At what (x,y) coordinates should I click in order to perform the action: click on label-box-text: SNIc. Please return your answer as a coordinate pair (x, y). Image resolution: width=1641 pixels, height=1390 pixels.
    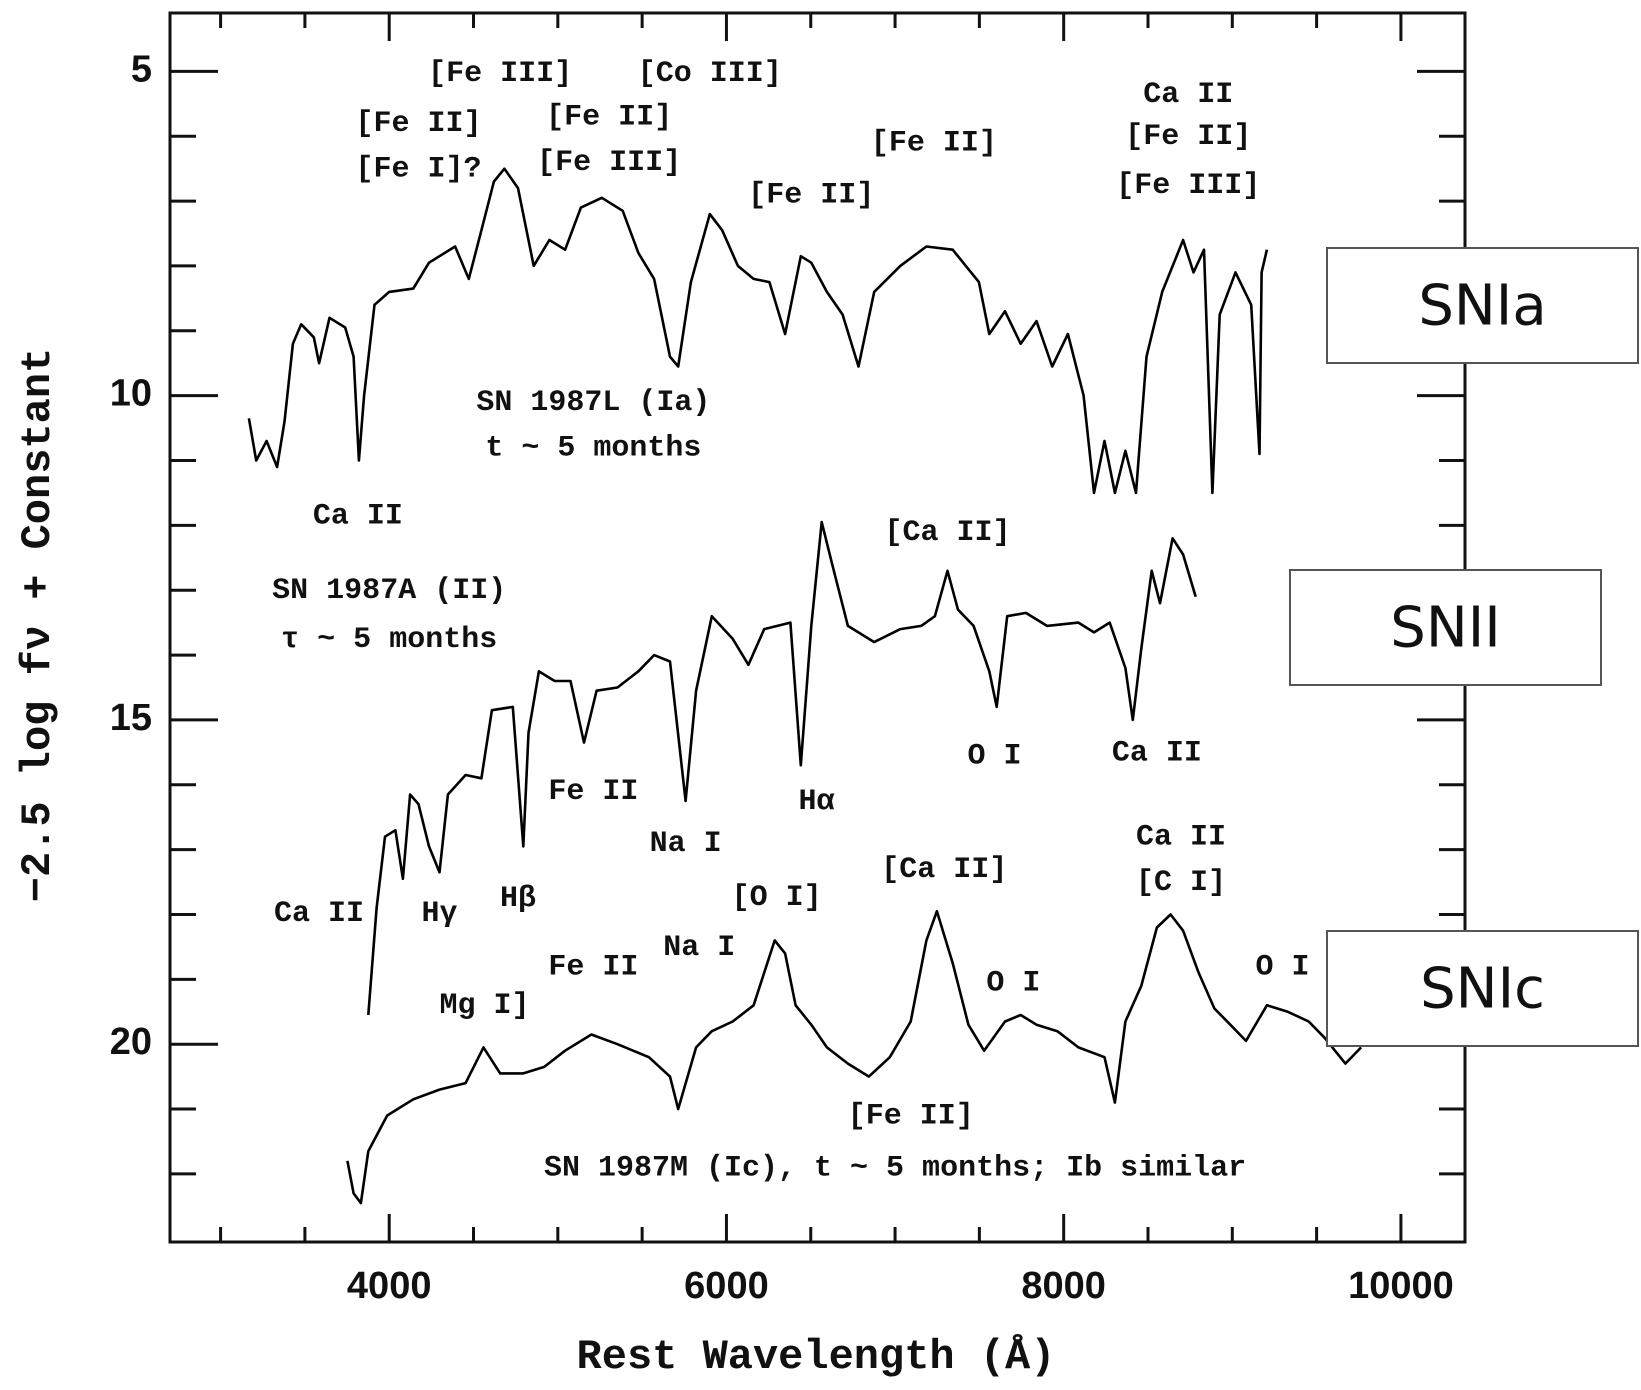
    Looking at the image, I should click on (1482, 989).